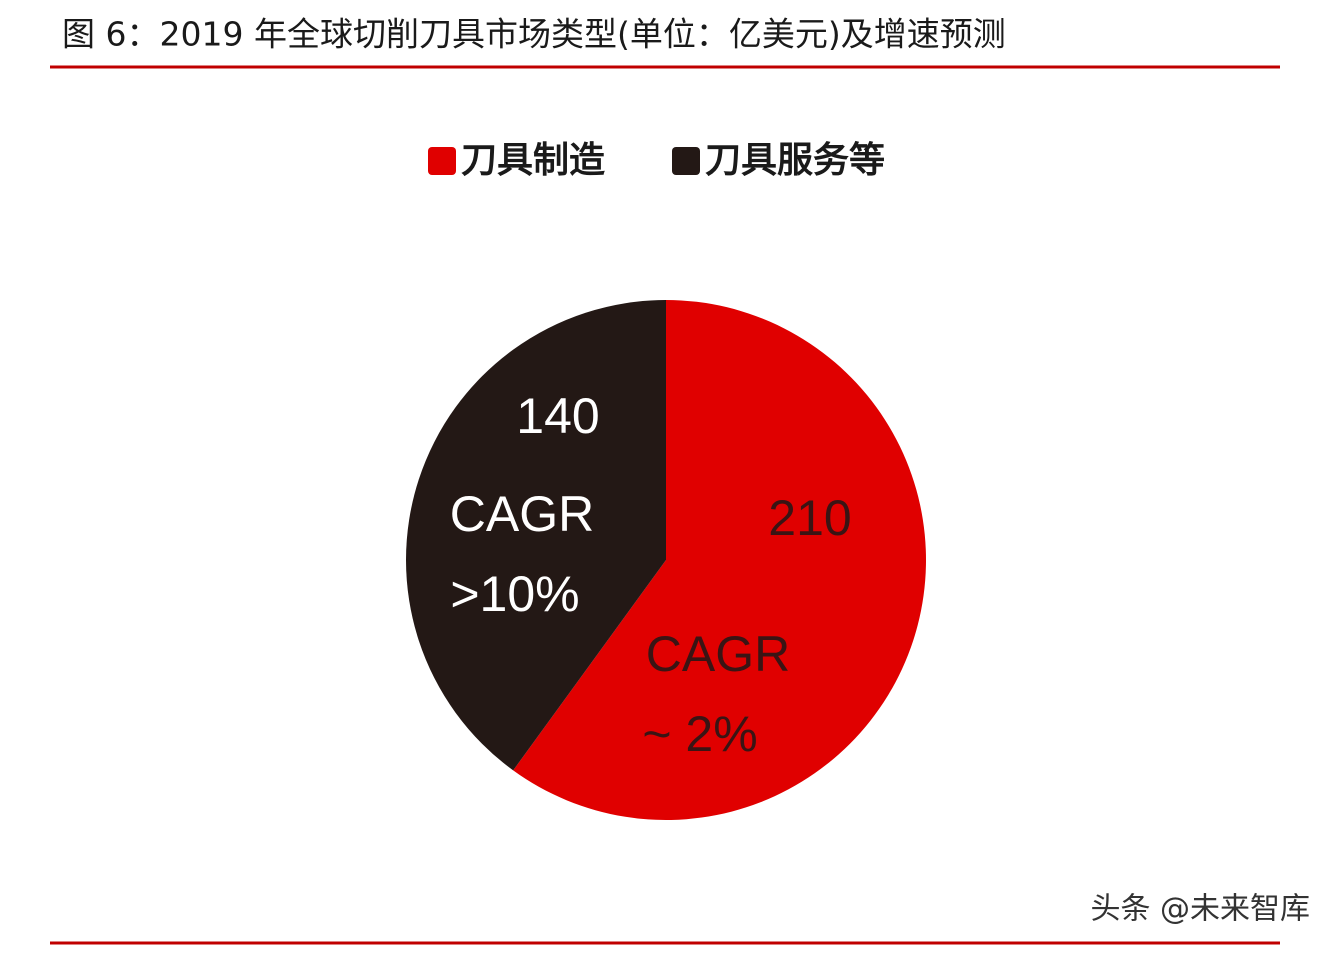 The image size is (1340, 956). Describe the element at coordinates (533, 160) in the screenshot. I see `legend-label: 刀具制造` at that location.